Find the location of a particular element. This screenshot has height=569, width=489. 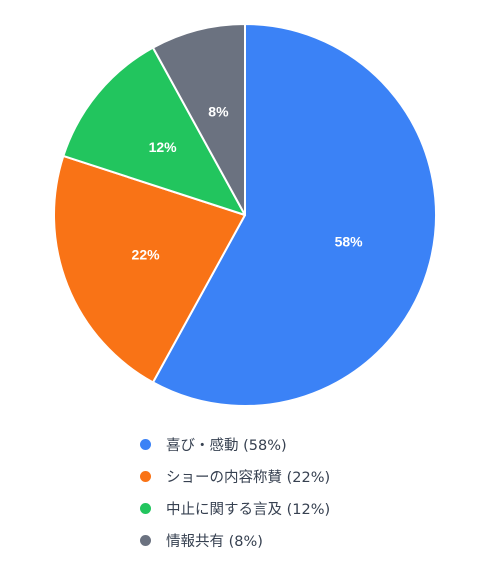

slice-data-label-3: 8% is located at coordinates (218, 111).